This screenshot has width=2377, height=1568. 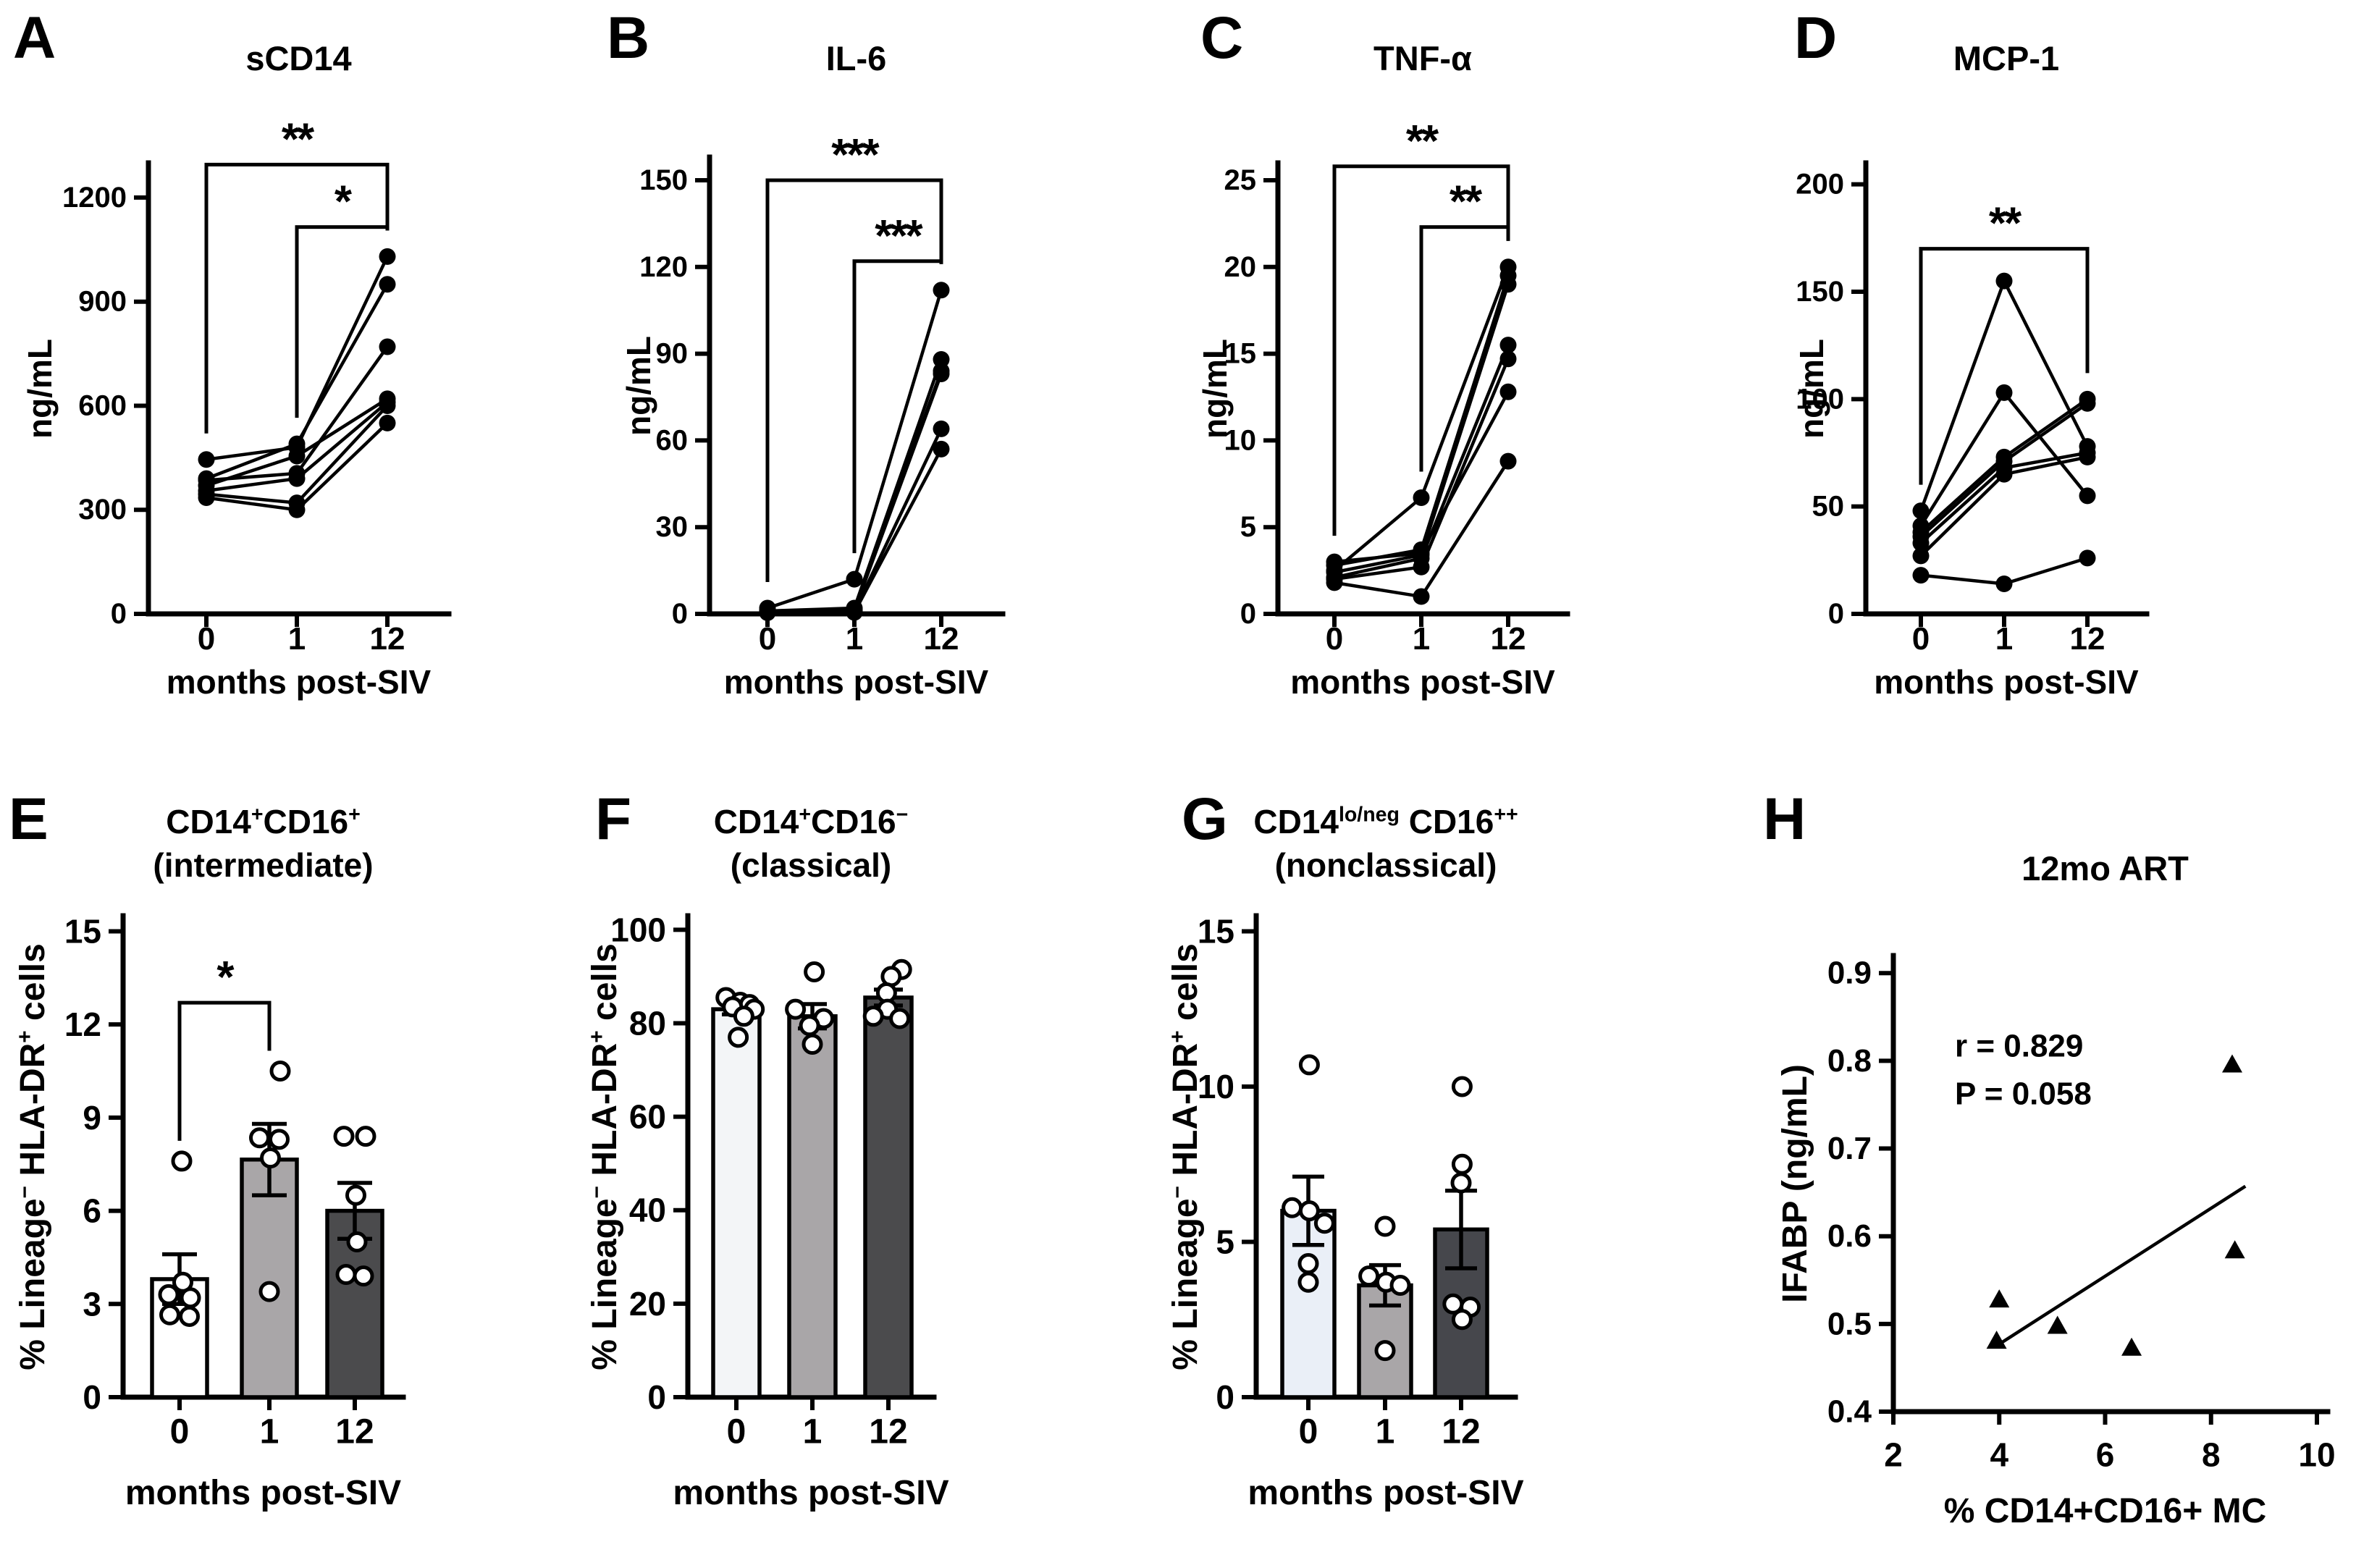 I want to click on panel-a-x-axis-label: months post-SIV, so click(x=299, y=682).